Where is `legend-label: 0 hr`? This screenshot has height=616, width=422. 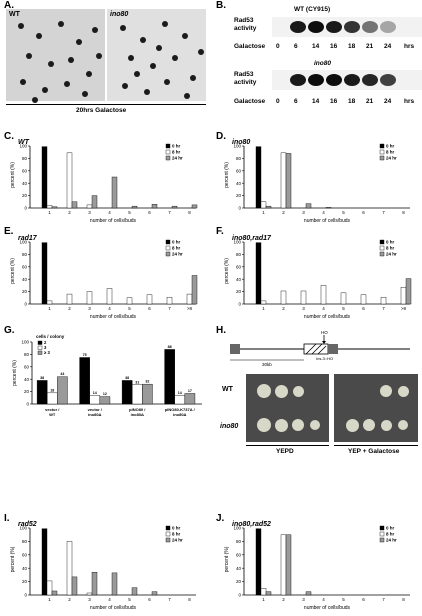
legend-label: 0 hr is located at coordinates (390, 242).